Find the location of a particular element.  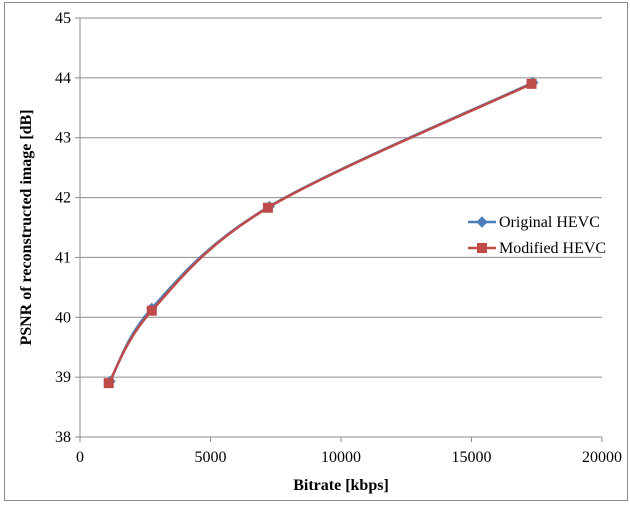

x-tick-label: 15000 is located at coordinates (472, 457).